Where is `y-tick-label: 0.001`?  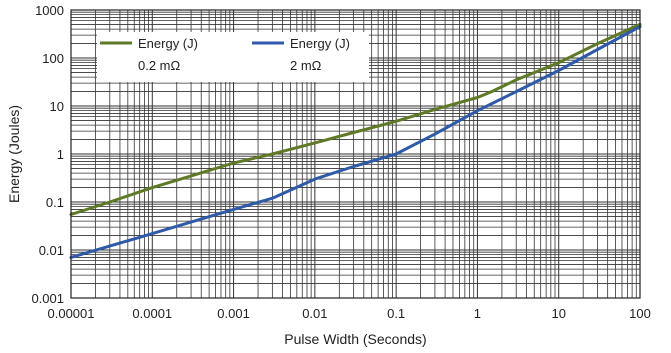 y-tick-label: 0.001 is located at coordinates (47, 298).